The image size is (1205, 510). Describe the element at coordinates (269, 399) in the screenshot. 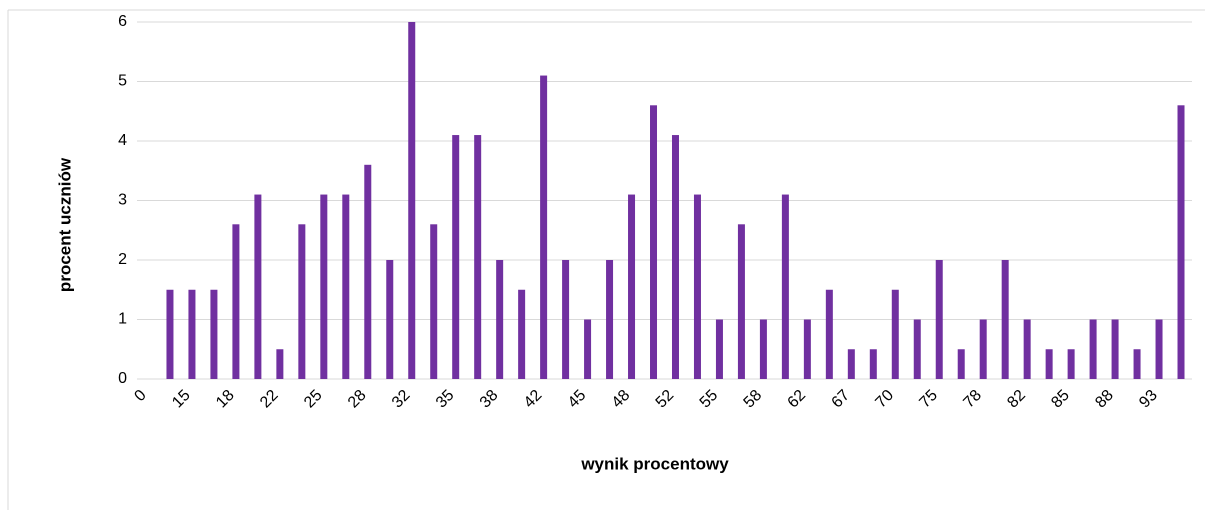

I see `x-tick-label: 22` at that location.